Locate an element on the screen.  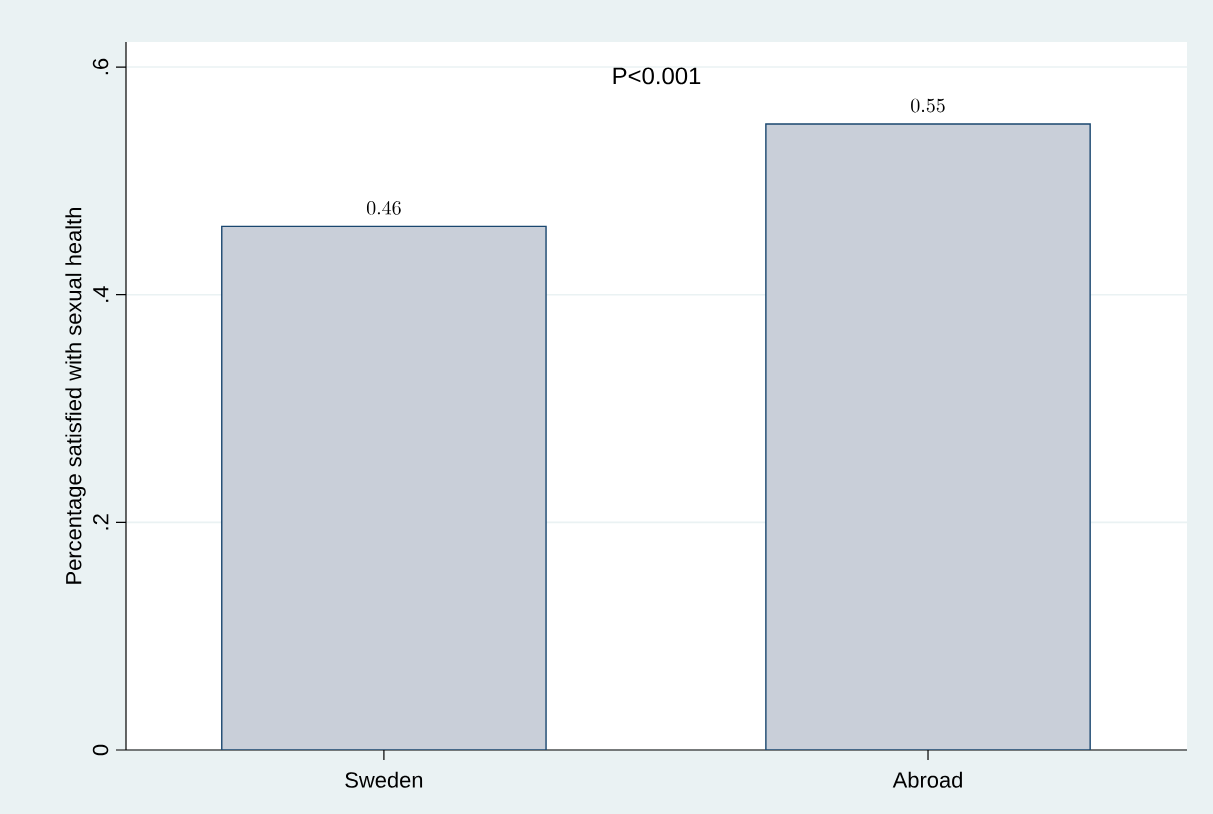
y-tick-label: .4 is located at coordinates (101, 294).